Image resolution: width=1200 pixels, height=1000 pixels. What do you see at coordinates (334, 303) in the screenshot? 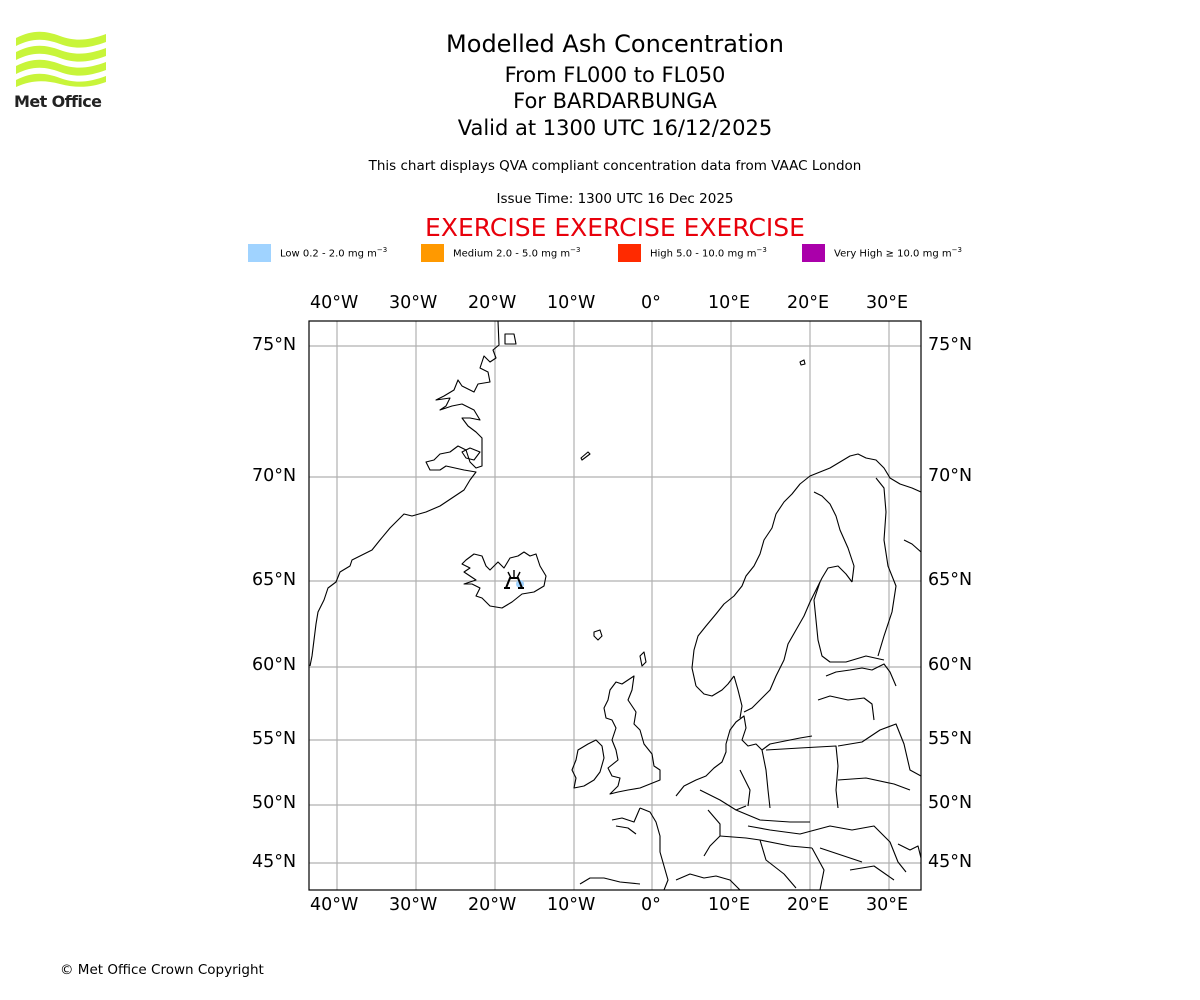
I see `lon-tick-top: 40°W` at bounding box center [334, 303].